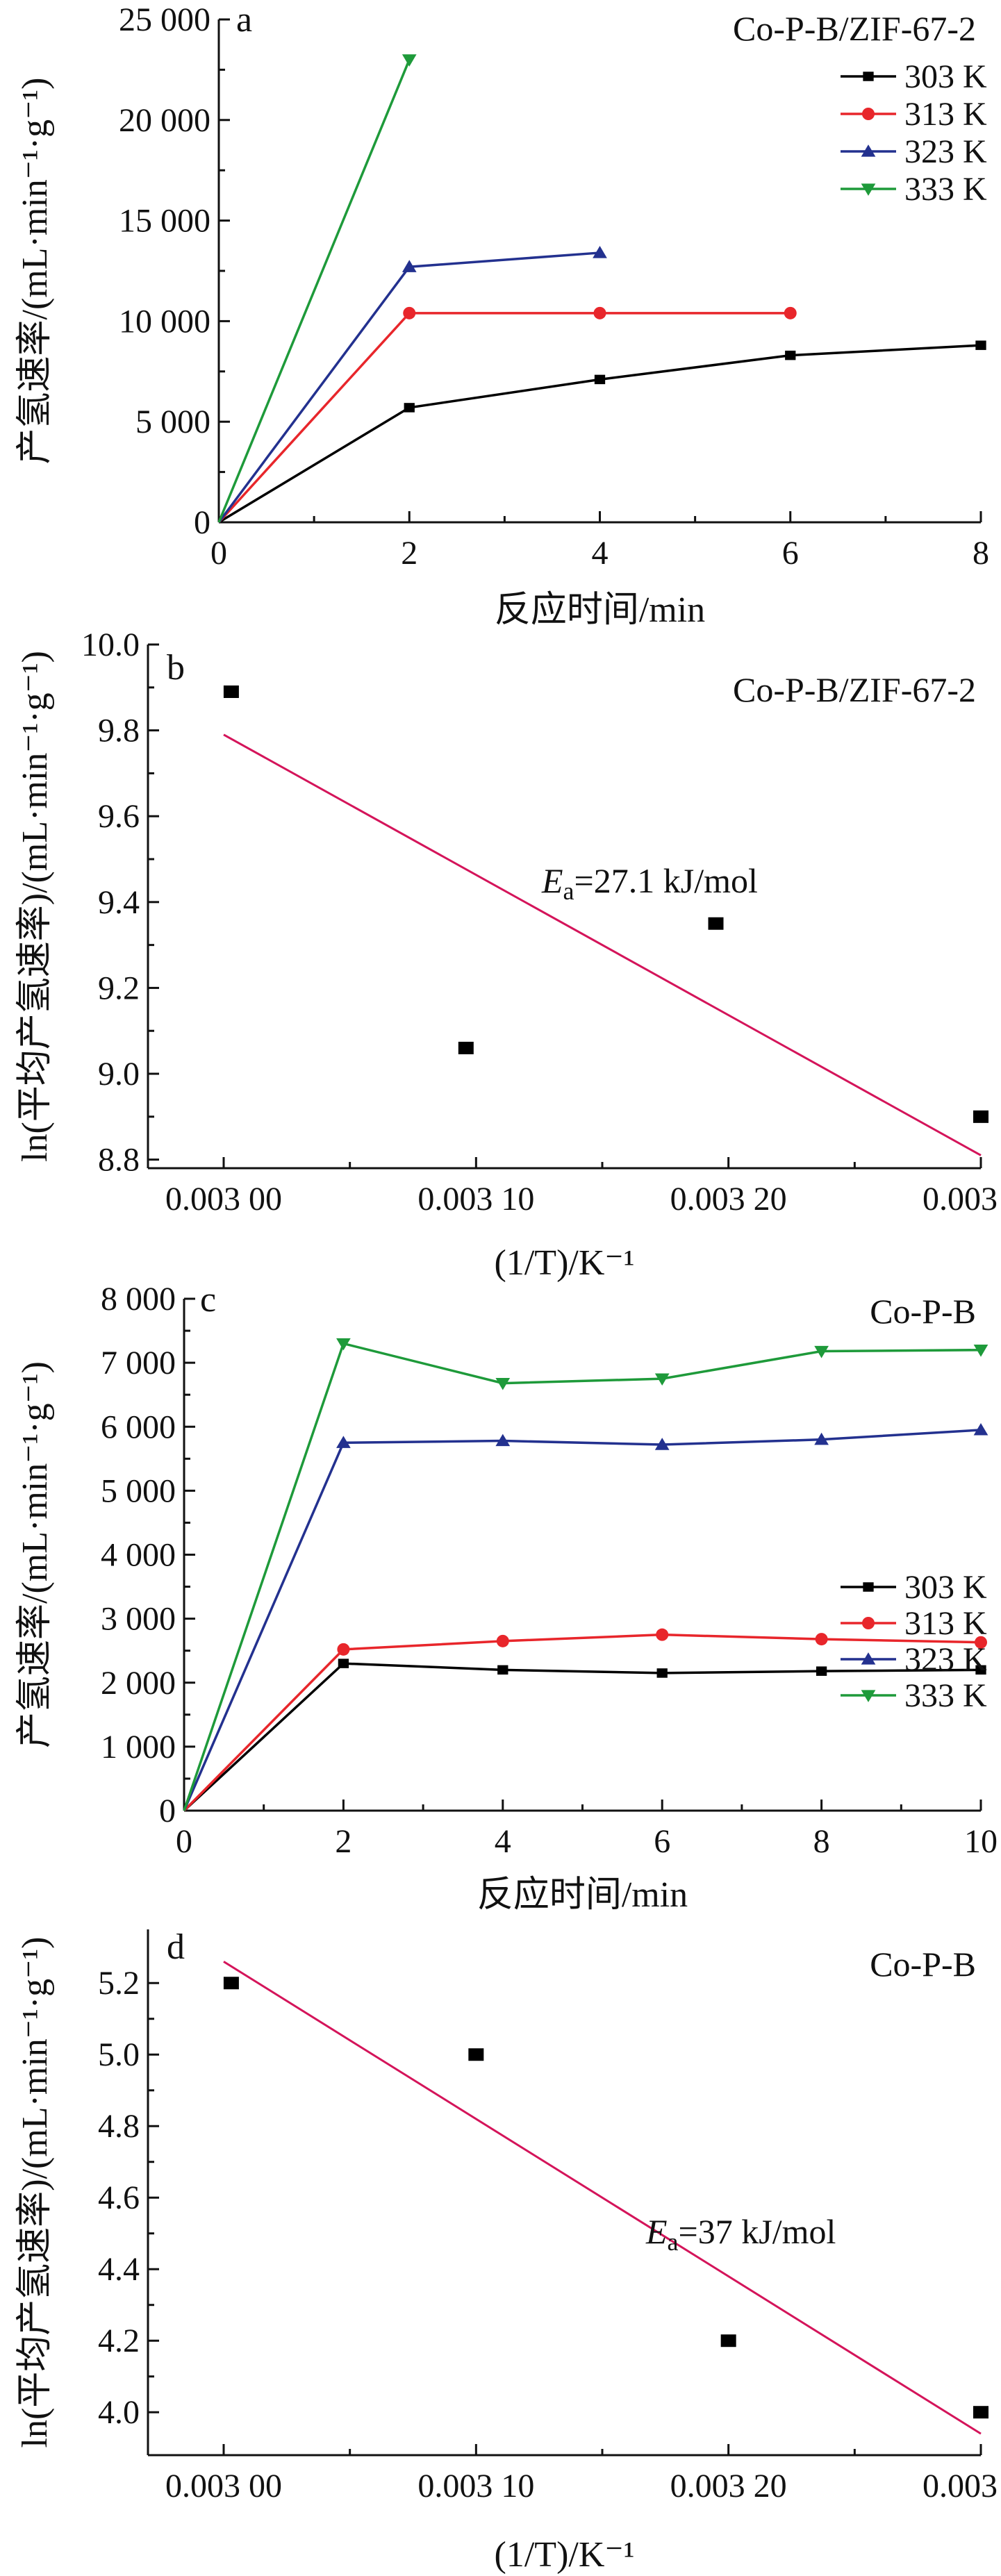 The image size is (1001, 2576). I want to click on y-tick-label: 20 000, so click(164, 120).